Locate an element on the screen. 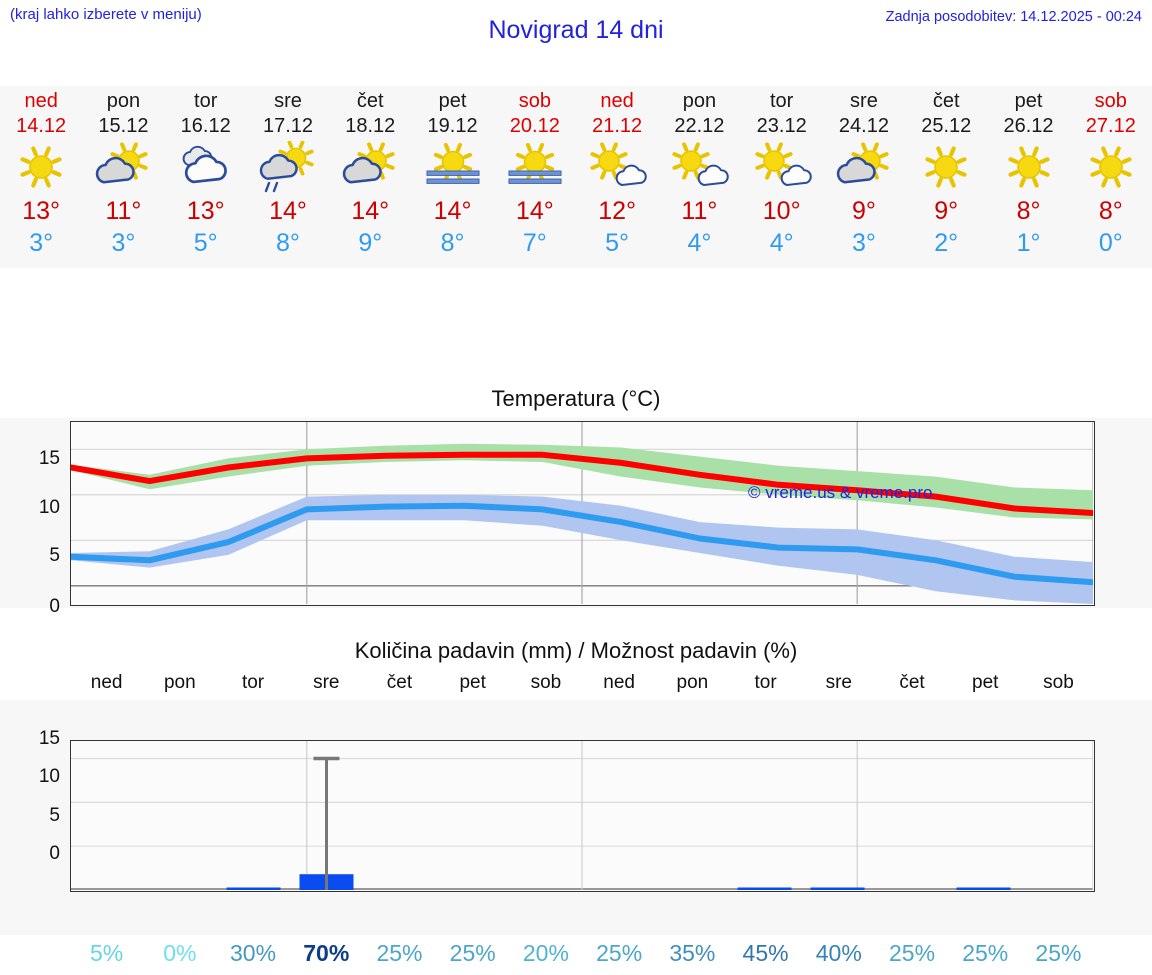 The height and width of the screenshot is (975, 1152). day-column: tor 23.12 10° 4° is located at coordinates (782, 177).